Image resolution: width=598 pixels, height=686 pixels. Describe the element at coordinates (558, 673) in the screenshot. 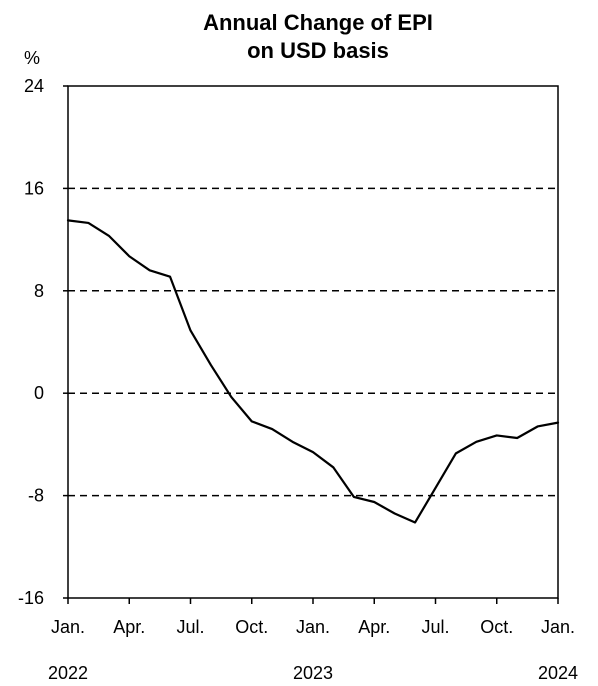

I see `x-year-label: 2024` at that location.